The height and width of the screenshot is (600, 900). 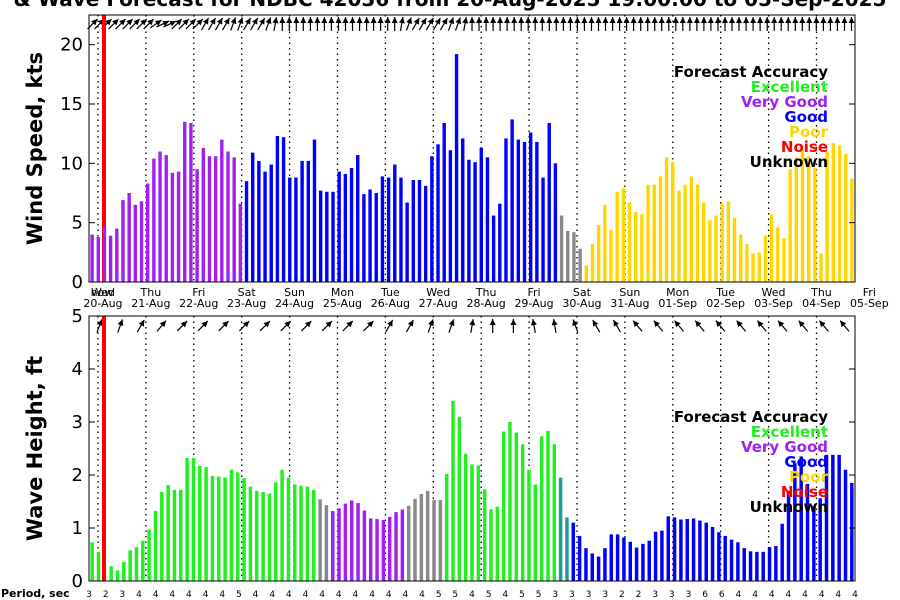 I want to click on day-of-week: Thu, so click(x=486, y=292).